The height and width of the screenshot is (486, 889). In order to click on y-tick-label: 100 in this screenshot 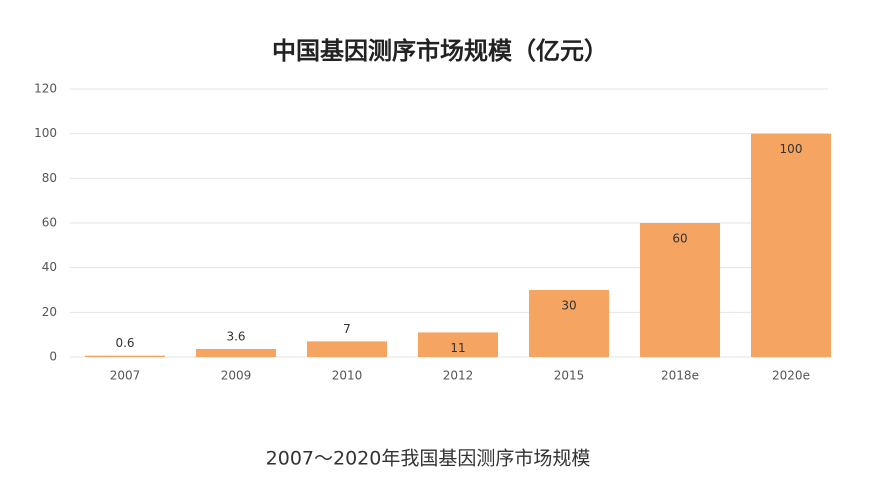, I will do `click(45, 133)`.